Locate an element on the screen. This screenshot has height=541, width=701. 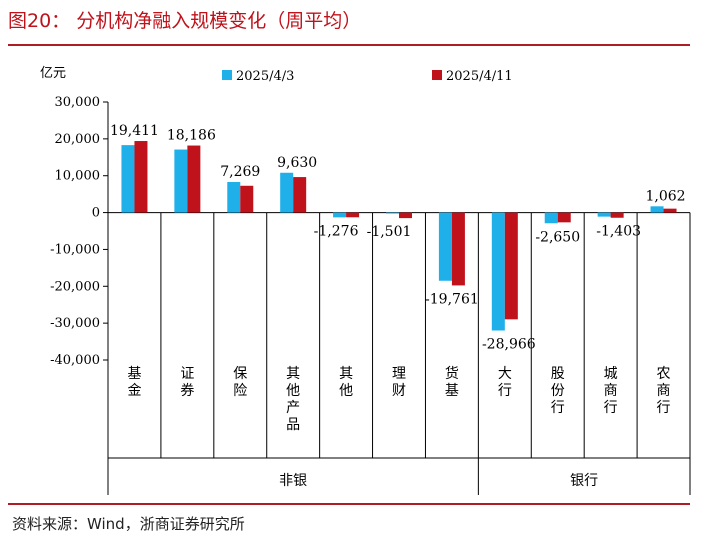
source-note: 资料来源：Wind，浙商证券研究所 is located at coordinates (128, 524).